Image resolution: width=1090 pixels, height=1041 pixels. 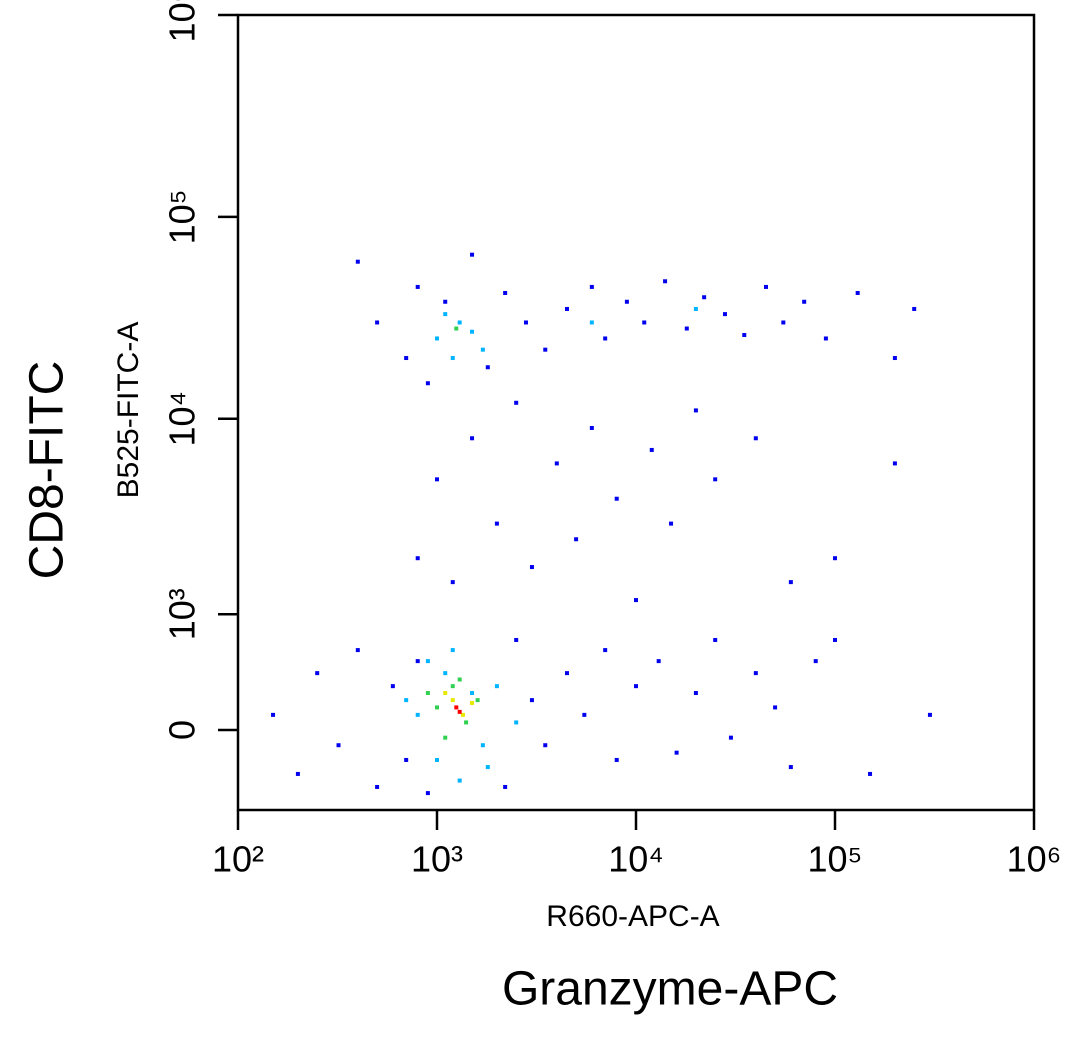 I want to click on x-title: Granzyme-APC, so click(x=670, y=989).